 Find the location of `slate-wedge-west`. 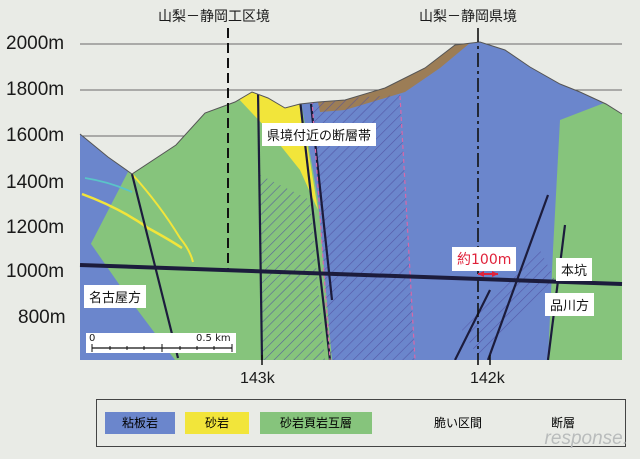

slate-wedge-west is located at coordinates (127, 294).